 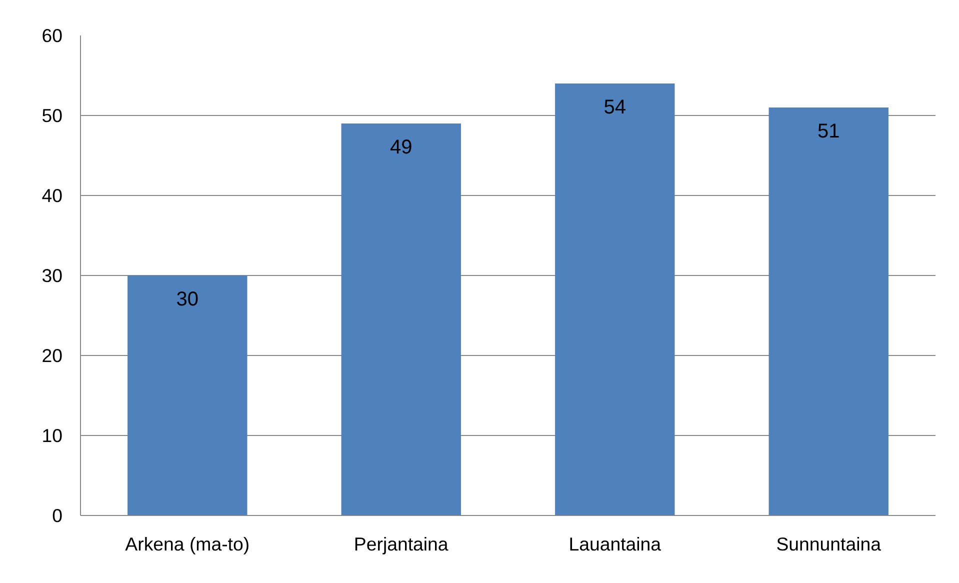 What do you see at coordinates (52, 195) in the screenshot?
I see `y-tick-label: 40` at bounding box center [52, 195].